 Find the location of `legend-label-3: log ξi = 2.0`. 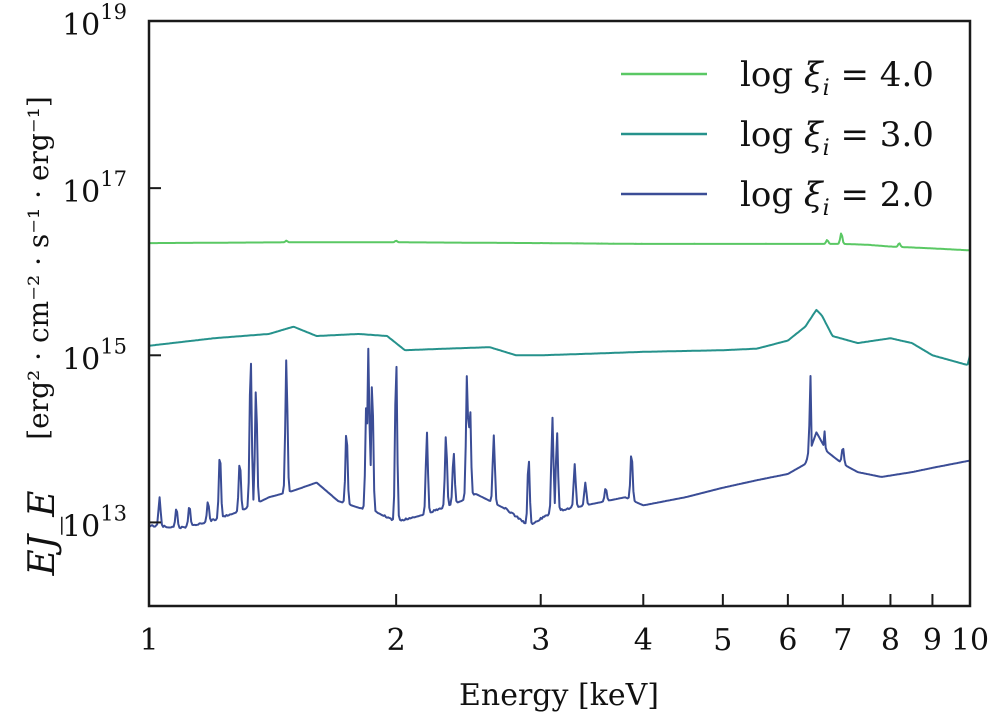

legend-label-3: log ξi = 2.0 is located at coordinates (837, 198).